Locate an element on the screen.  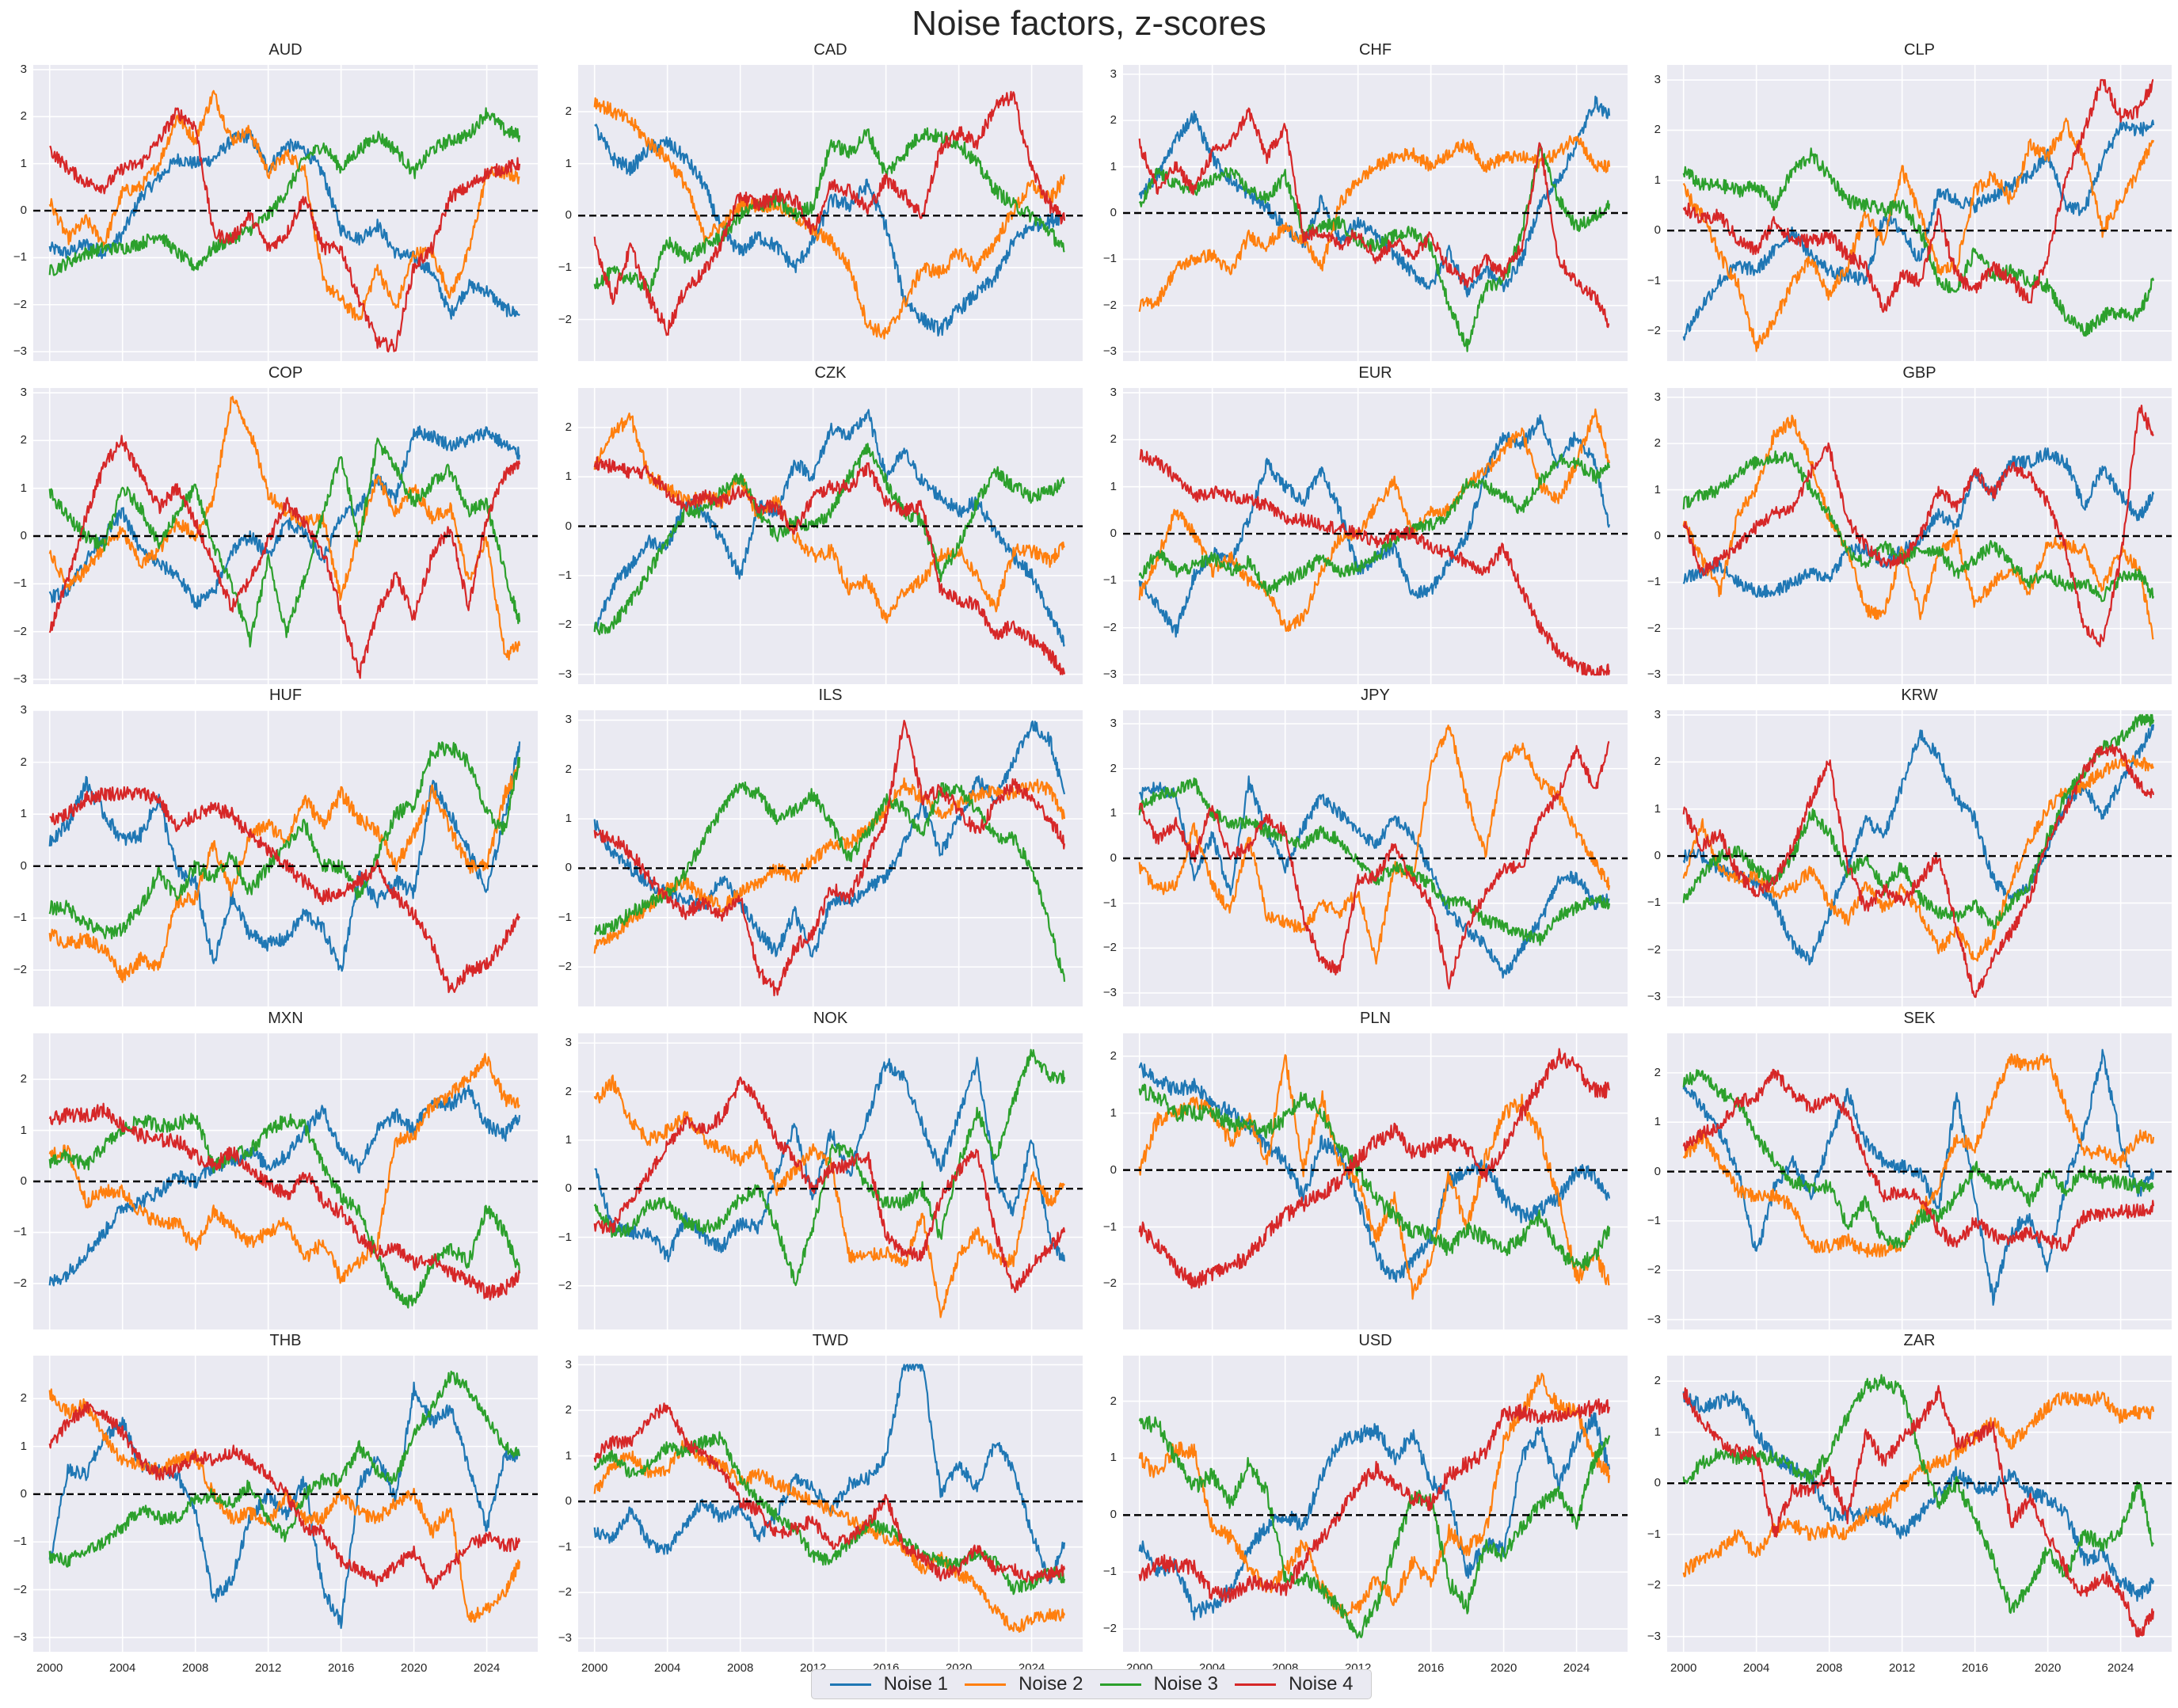
plot-area-huf is located at coordinates (285, 858).